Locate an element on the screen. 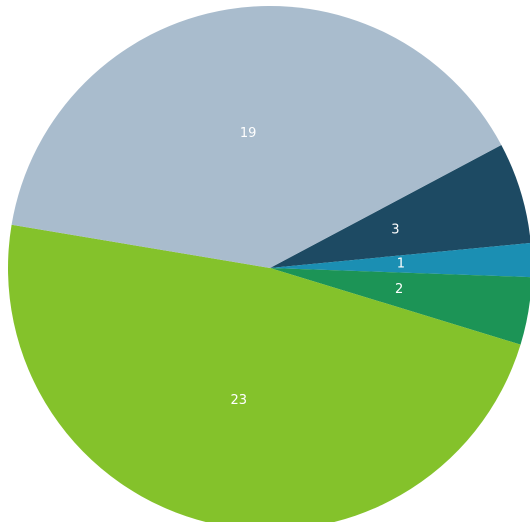 This screenshot has width=530, height=522. pie-slice-label-3: 23 is located at coordinates (239, 400).